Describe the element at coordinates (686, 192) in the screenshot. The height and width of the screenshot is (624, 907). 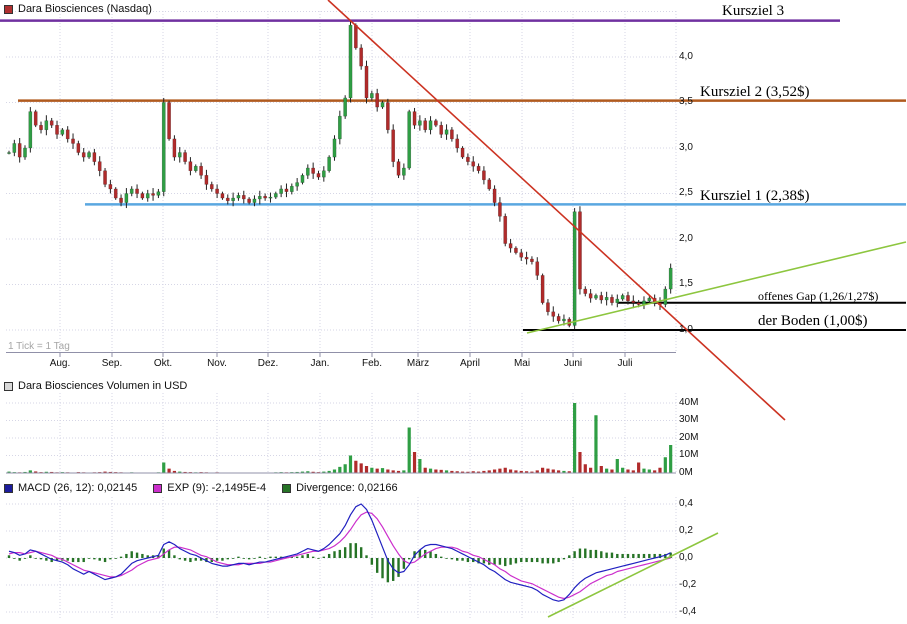
I see `price-axis-label: 2,5` at that location.